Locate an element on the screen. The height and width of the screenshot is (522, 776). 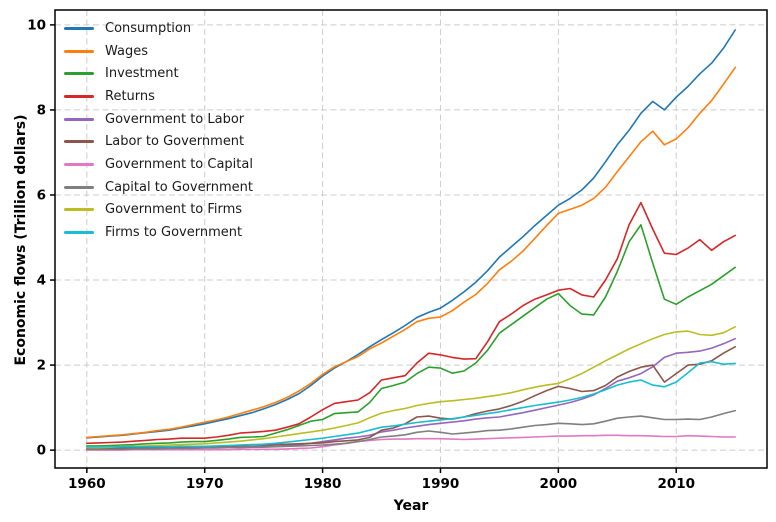
series-line-government-to-capital is located at coordinates (411, 442).